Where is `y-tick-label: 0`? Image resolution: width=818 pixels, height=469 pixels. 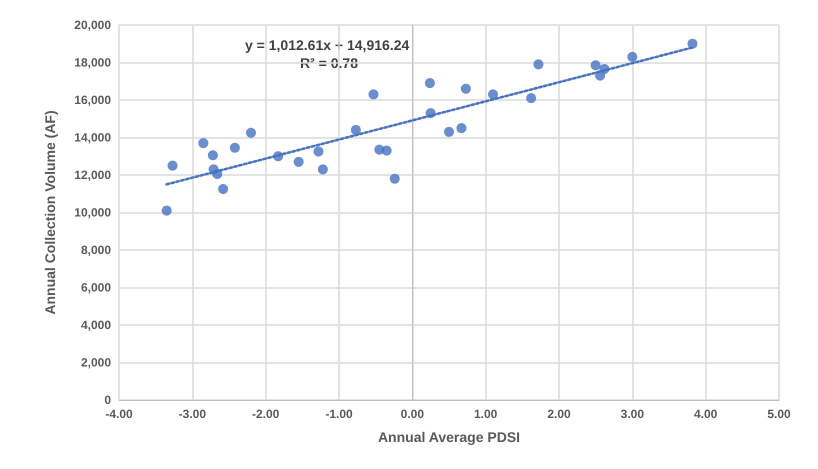 y-tick-label: 0 is located at coordinates (108, 400).